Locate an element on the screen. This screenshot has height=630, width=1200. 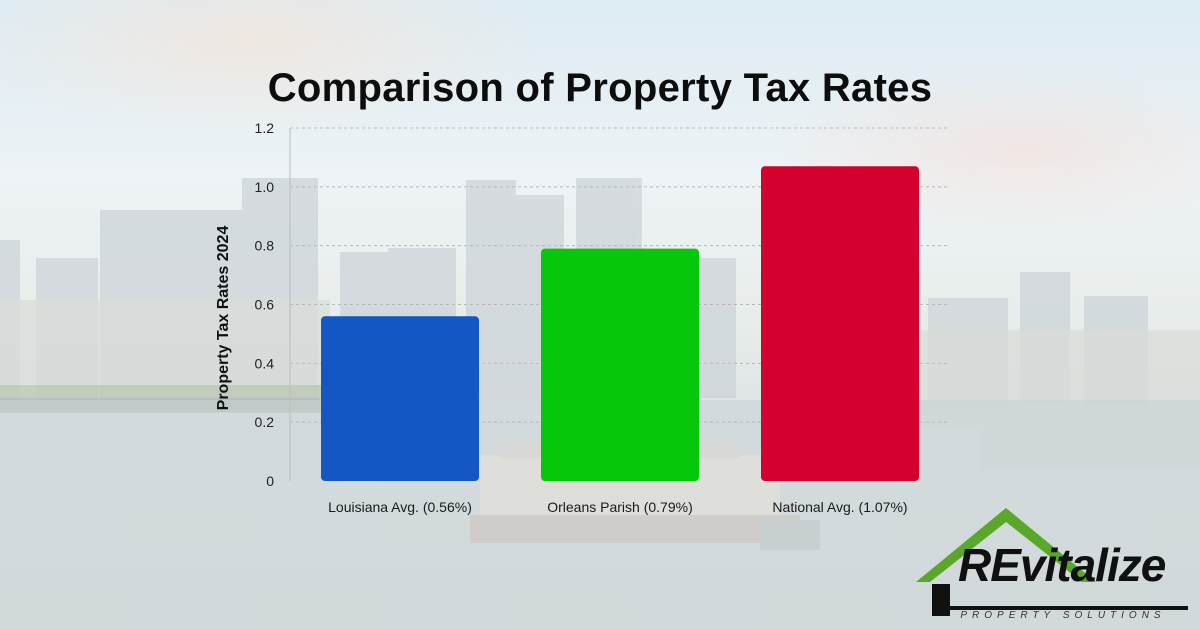
logo-wordmark: REvitalize is located at coordinates (1062, 565).